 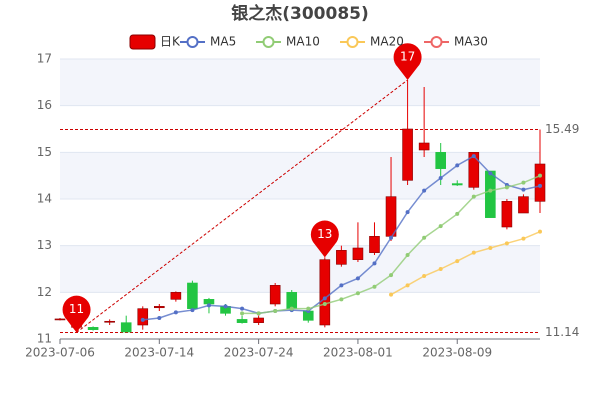 What do you see at coordinates (387, 42) in the screenshot?
I see `legend-label: MA20` at bounding box center [387, 42].